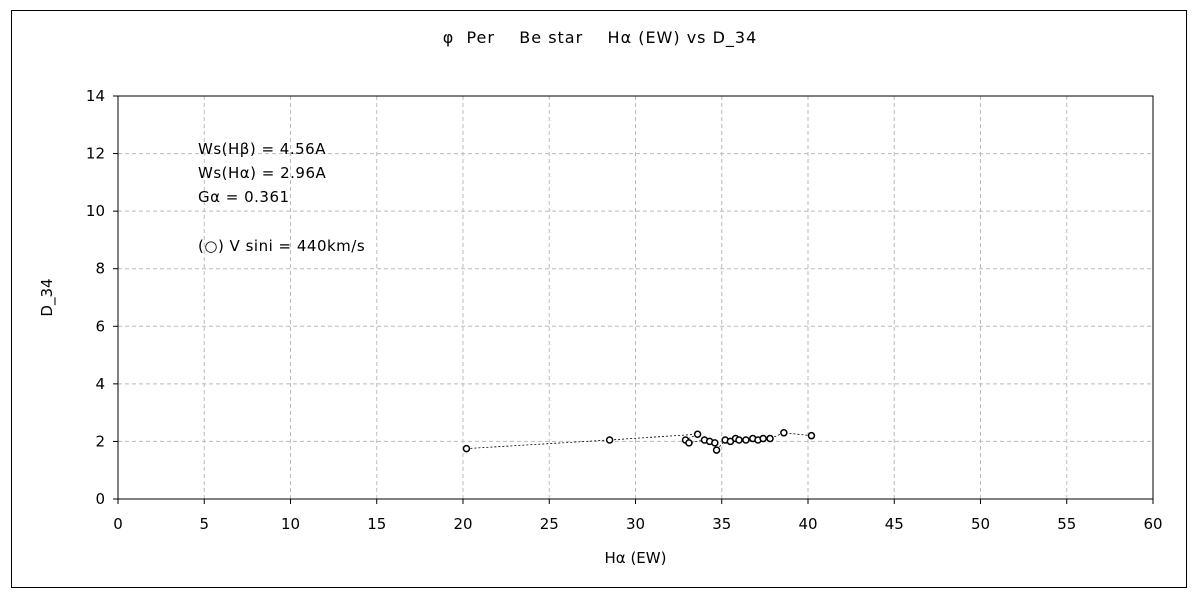 This screenshot has width=1200, height=600. Describe the element at coordinates (100, 384) in the screenshot. I see `y-tick-label: 4` at that location.